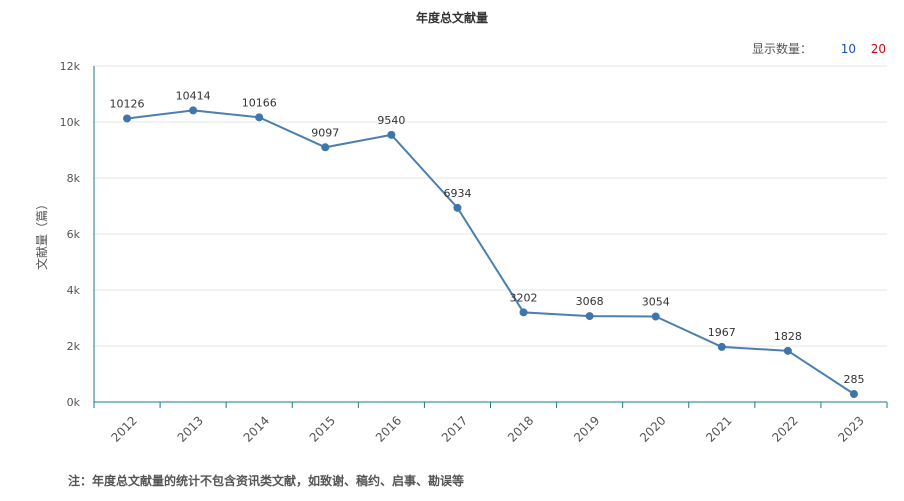 Image resolution: width=904 pixels, height=501 pixels. Describe the element at coordinates (123, 428) in the screenshot. I see `x-tick-label: 2012` at that location.